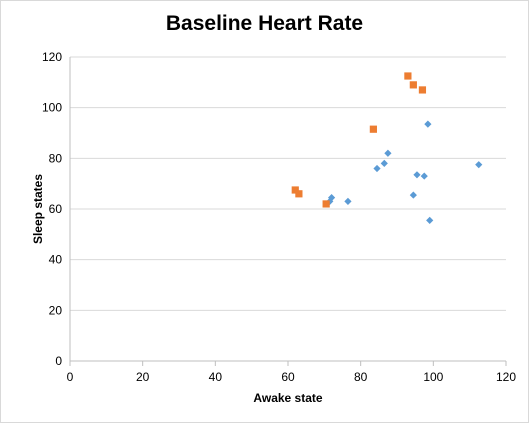 This screenshot has height=423, width=529. What do you see at coordinates (288, 398) in the screenshot?
I see `x-axis-title: Awake state` at bounding box center [288, 398].